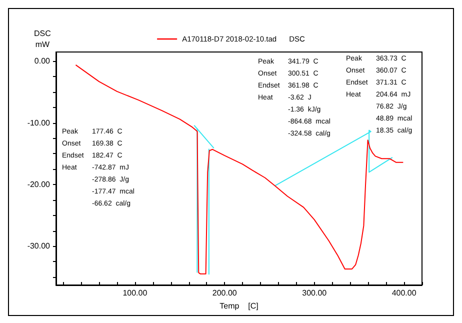 The height and width of the screenshot is (323, 462). Describe the element at coordinates (42, 61) in the screenshot. I see `y-tick-label: 0.00` at that location.